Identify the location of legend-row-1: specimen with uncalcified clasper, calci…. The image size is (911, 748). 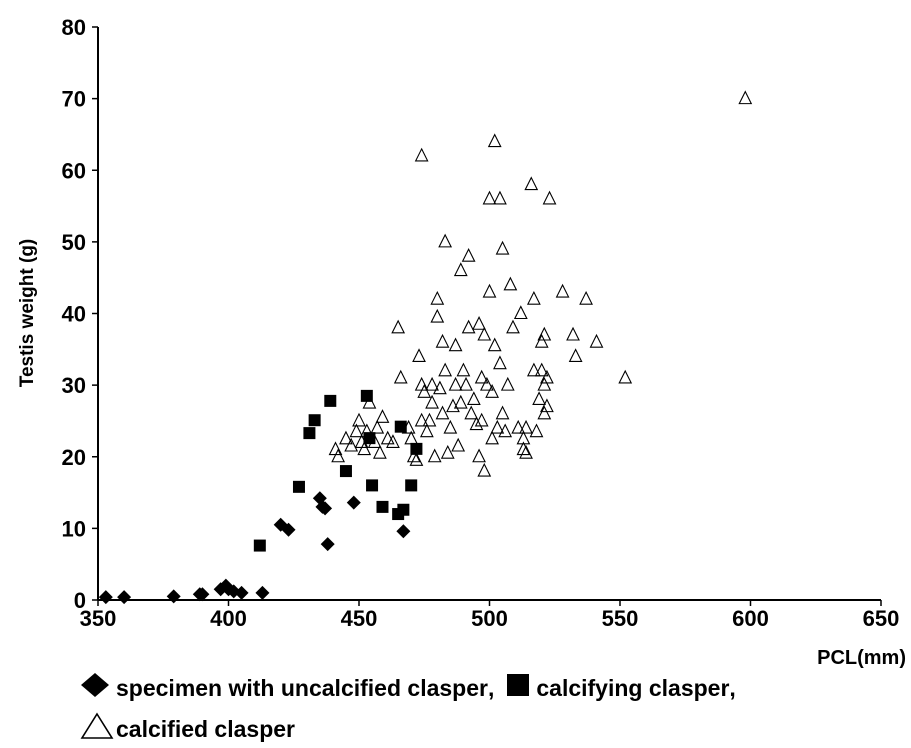
(490, 688).